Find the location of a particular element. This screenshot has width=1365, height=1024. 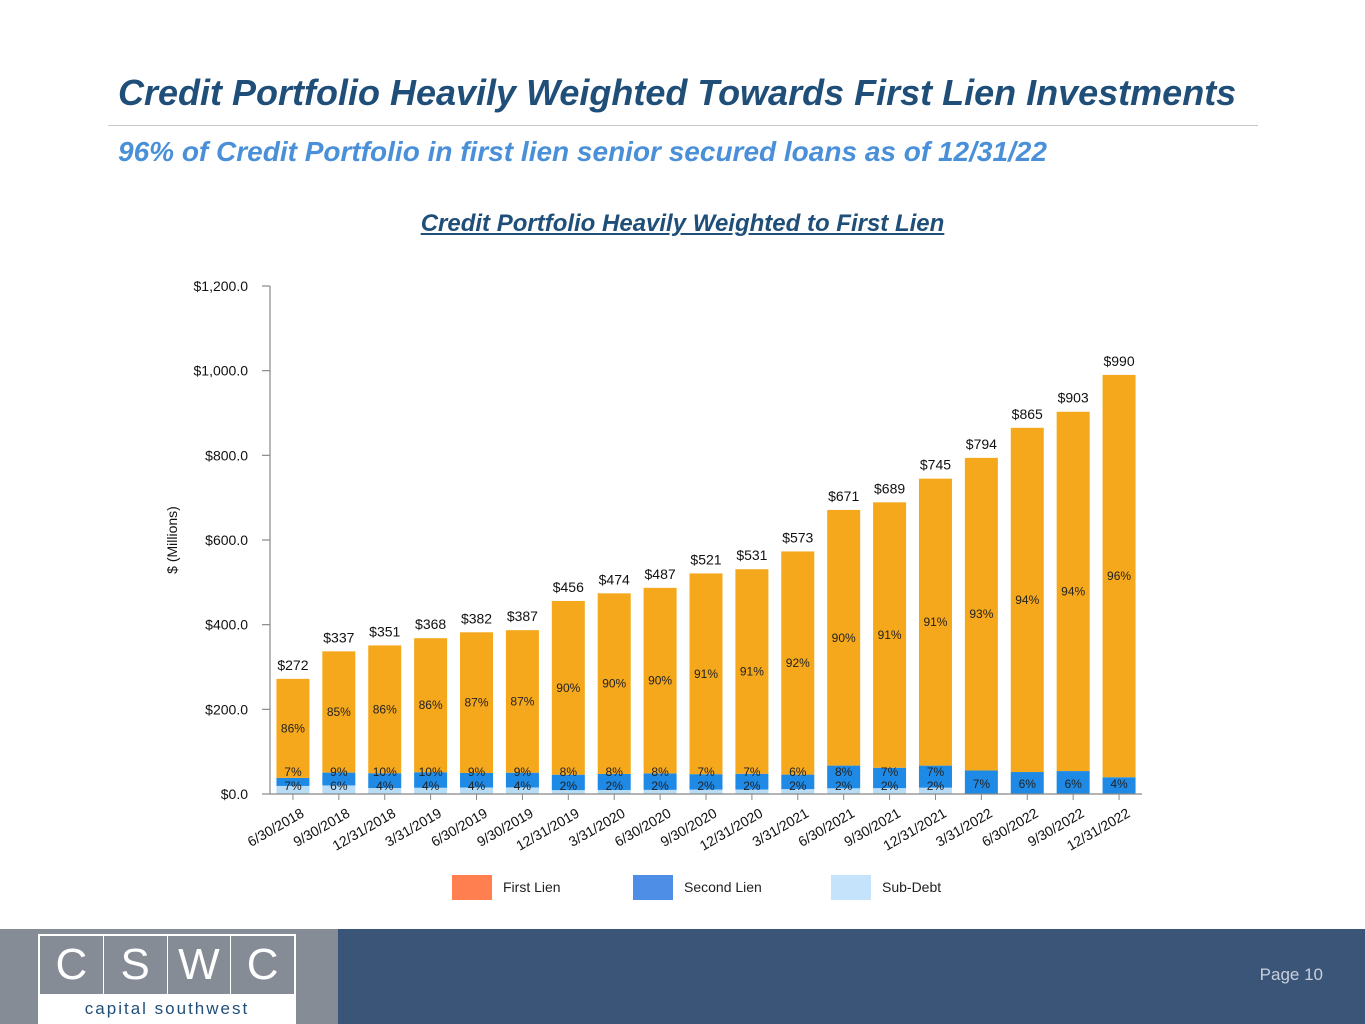

second-lien-pct-label: 6% is located at coordinates (1028, 784).